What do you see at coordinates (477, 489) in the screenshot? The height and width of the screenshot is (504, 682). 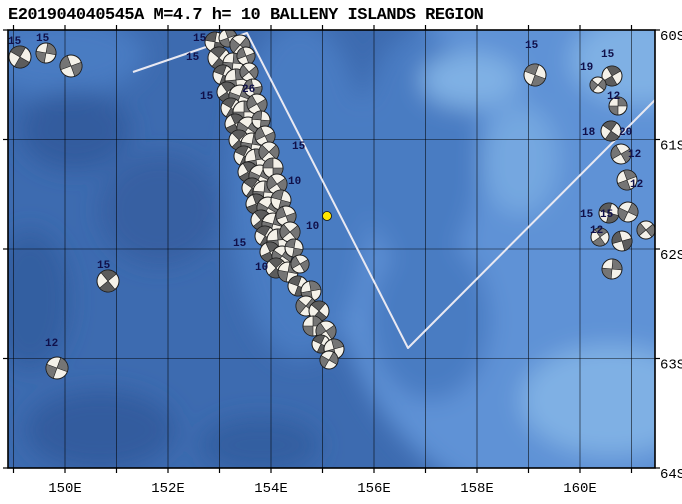 I see `longitude-label: 158E` at bounding box center [477, 489].